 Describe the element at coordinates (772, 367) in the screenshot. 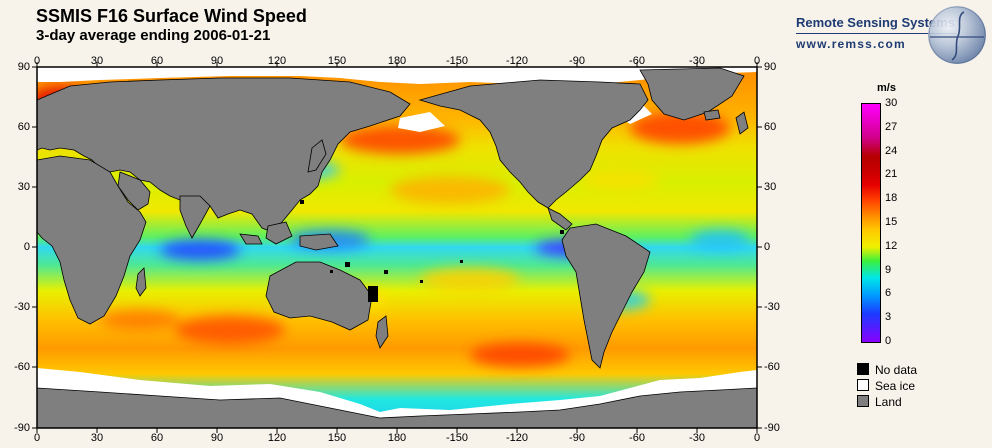

I see `lat-label-right: -60` at that location.